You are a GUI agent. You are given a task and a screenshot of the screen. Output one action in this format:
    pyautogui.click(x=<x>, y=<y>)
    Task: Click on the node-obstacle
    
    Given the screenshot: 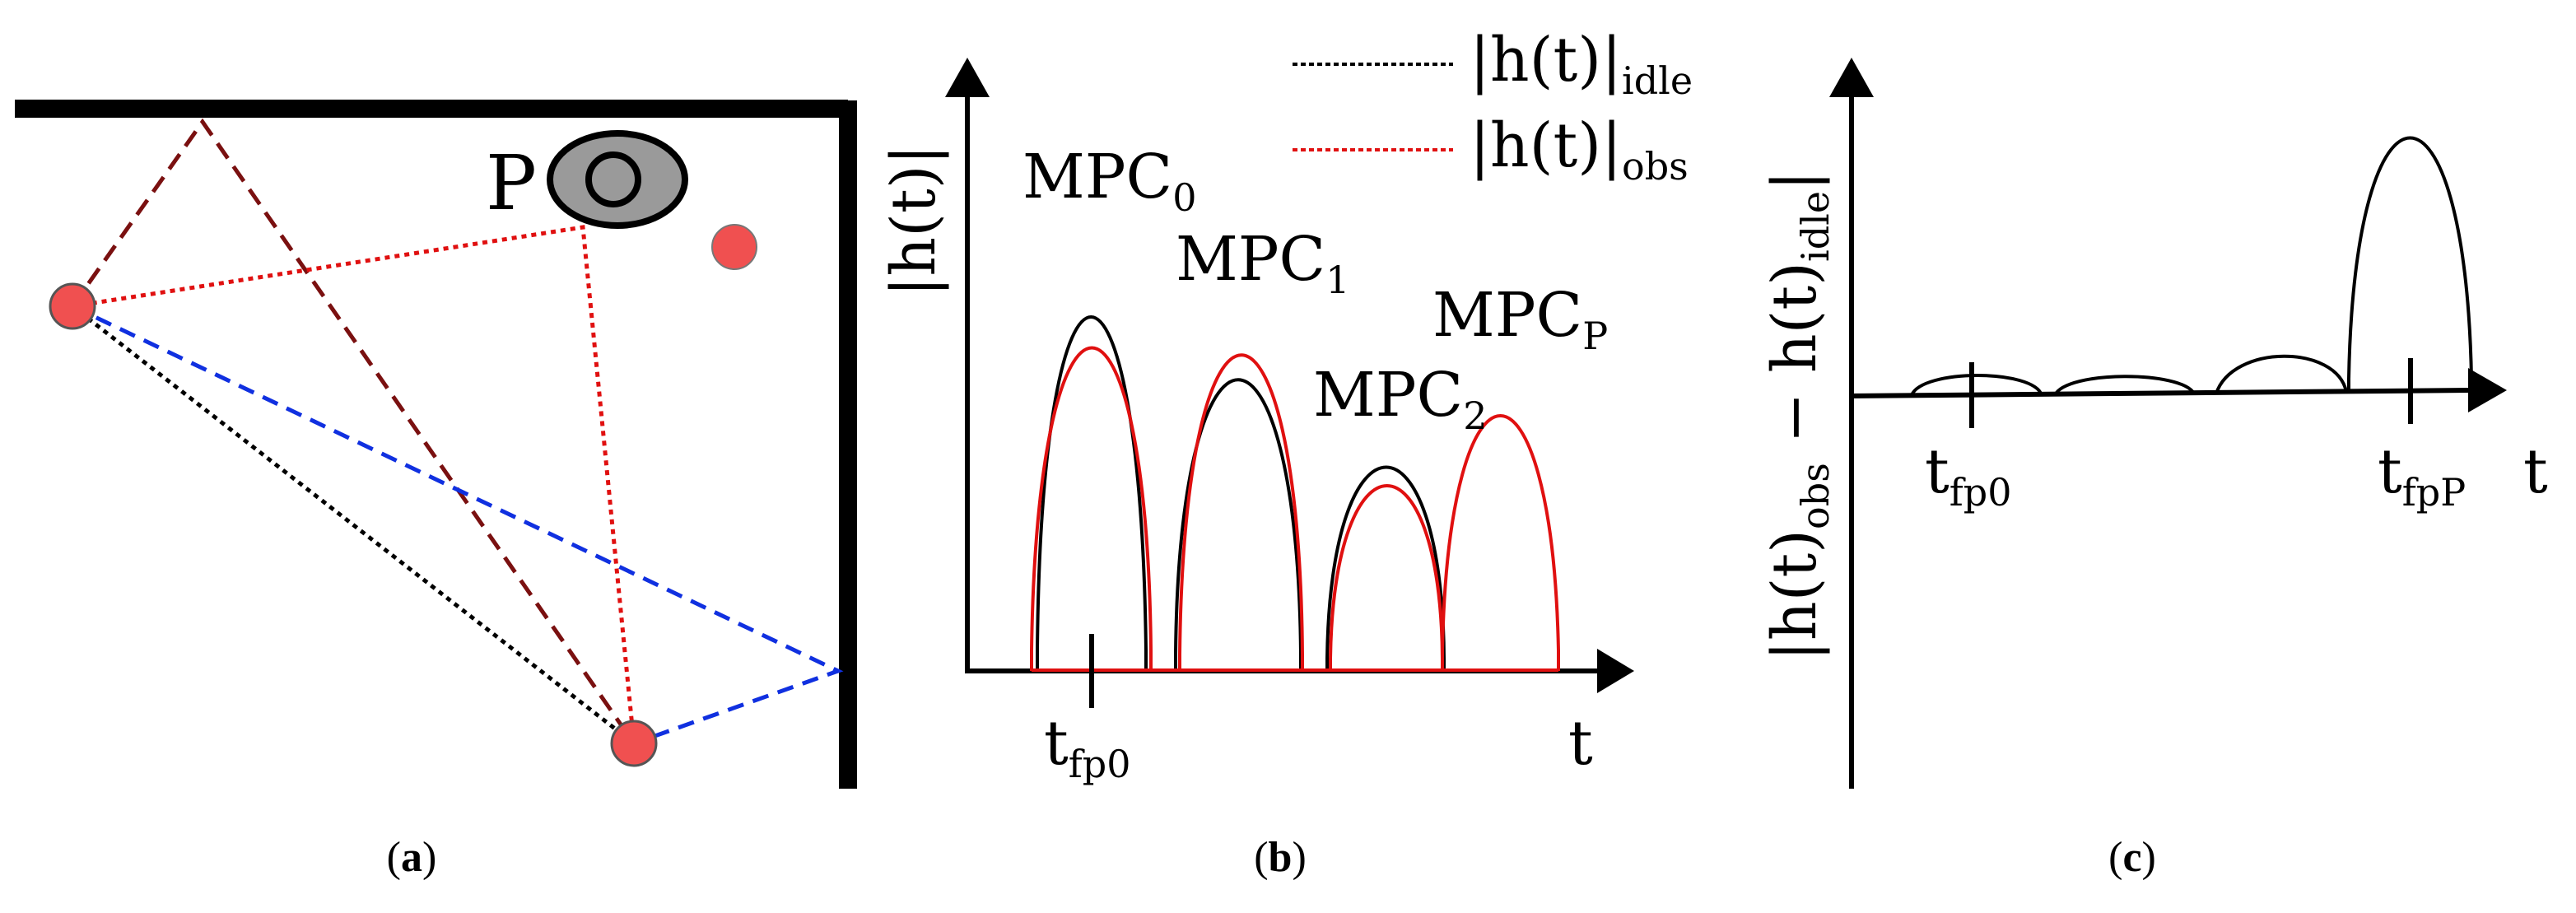 What is the action you would take?
    pyautogui.click(x=734, y=247)
    